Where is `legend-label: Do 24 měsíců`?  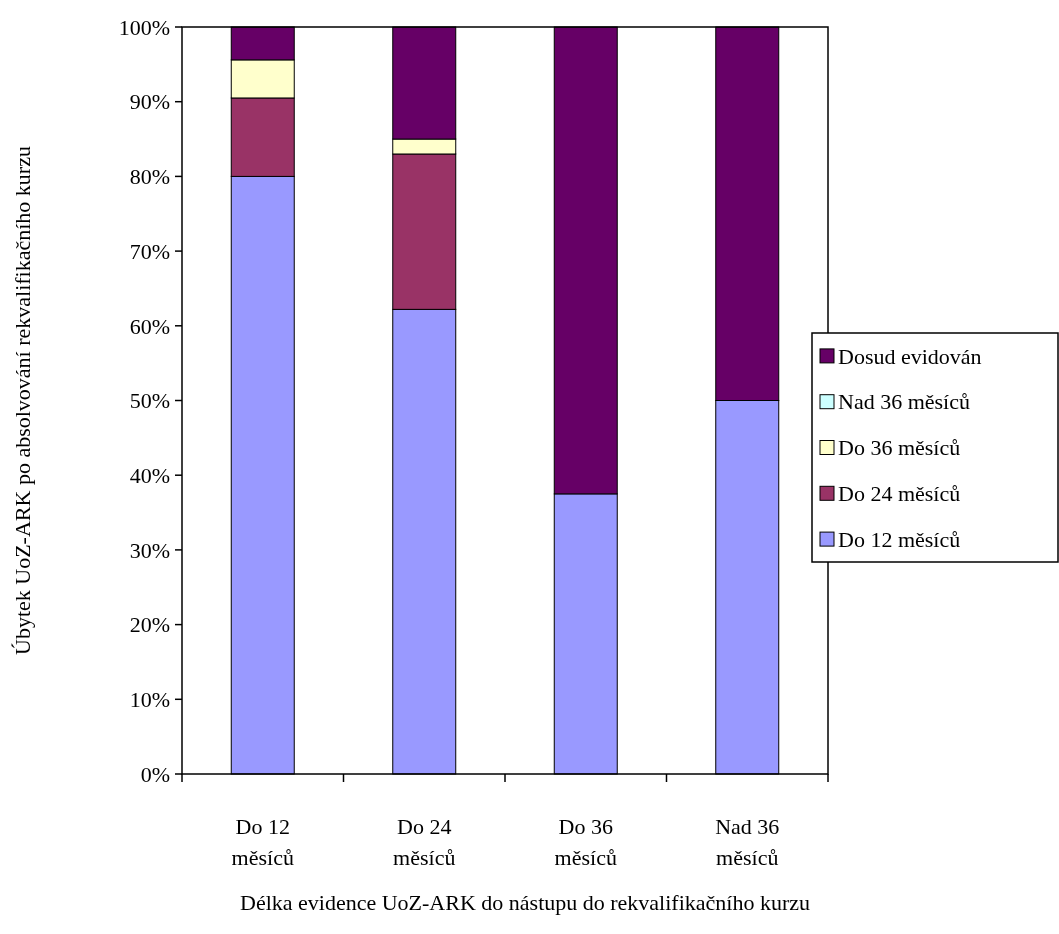
legend-label: Do 24 měsíců is located at coordinates (899, 493).